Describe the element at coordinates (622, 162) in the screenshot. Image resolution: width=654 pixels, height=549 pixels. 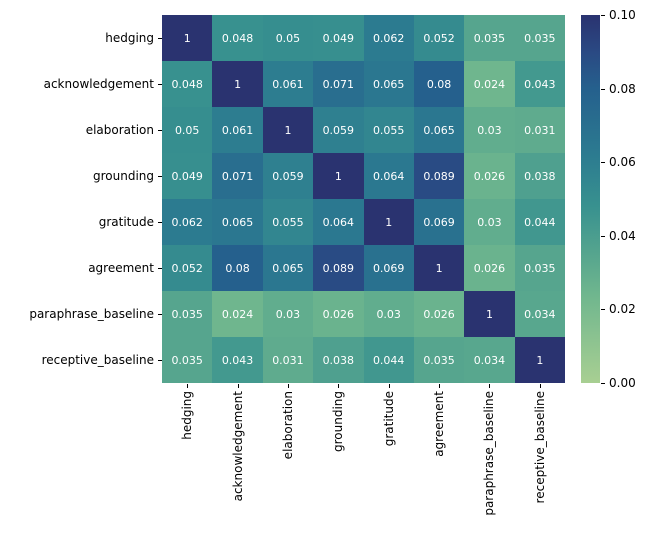
I see `colorbar-tick-label: 0.06` at that location.